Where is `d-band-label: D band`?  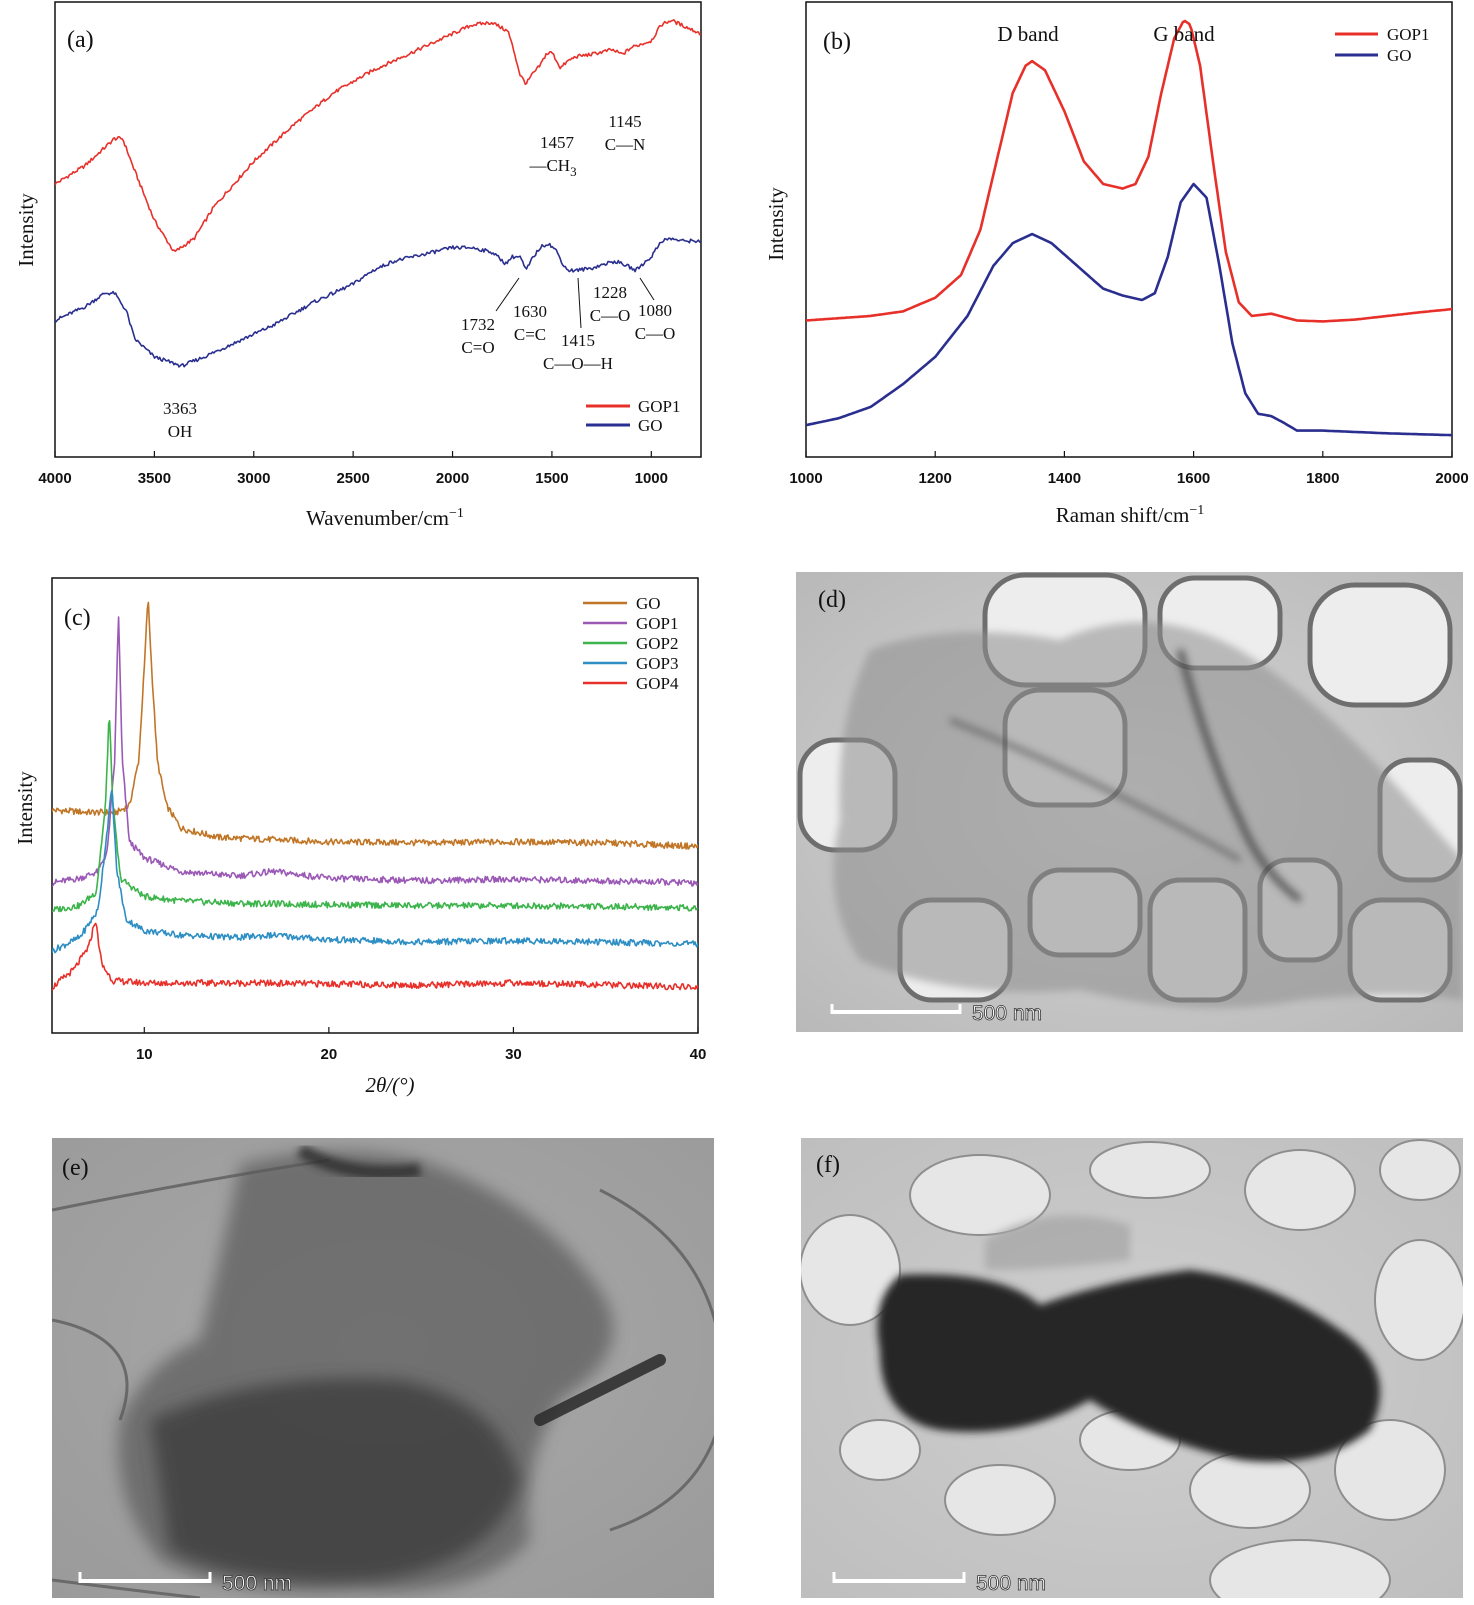 d-band-label: D band is located at coordinates (1028, 34).